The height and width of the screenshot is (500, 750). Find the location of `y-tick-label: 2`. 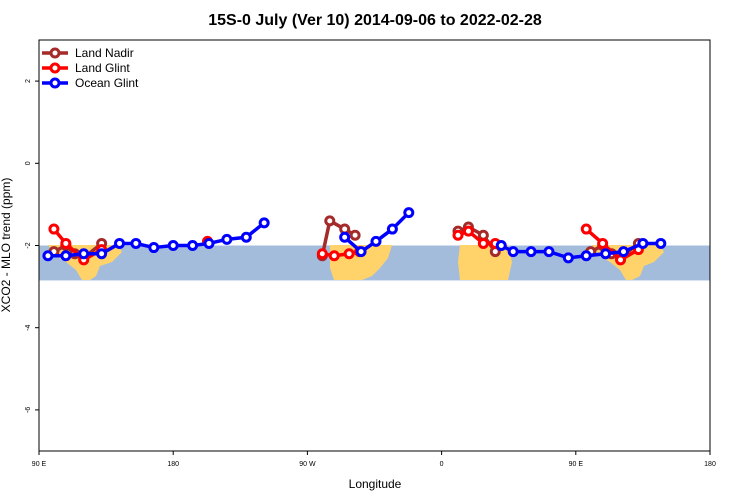

y-tick-label: 2 is located at coordinates (28, 81).